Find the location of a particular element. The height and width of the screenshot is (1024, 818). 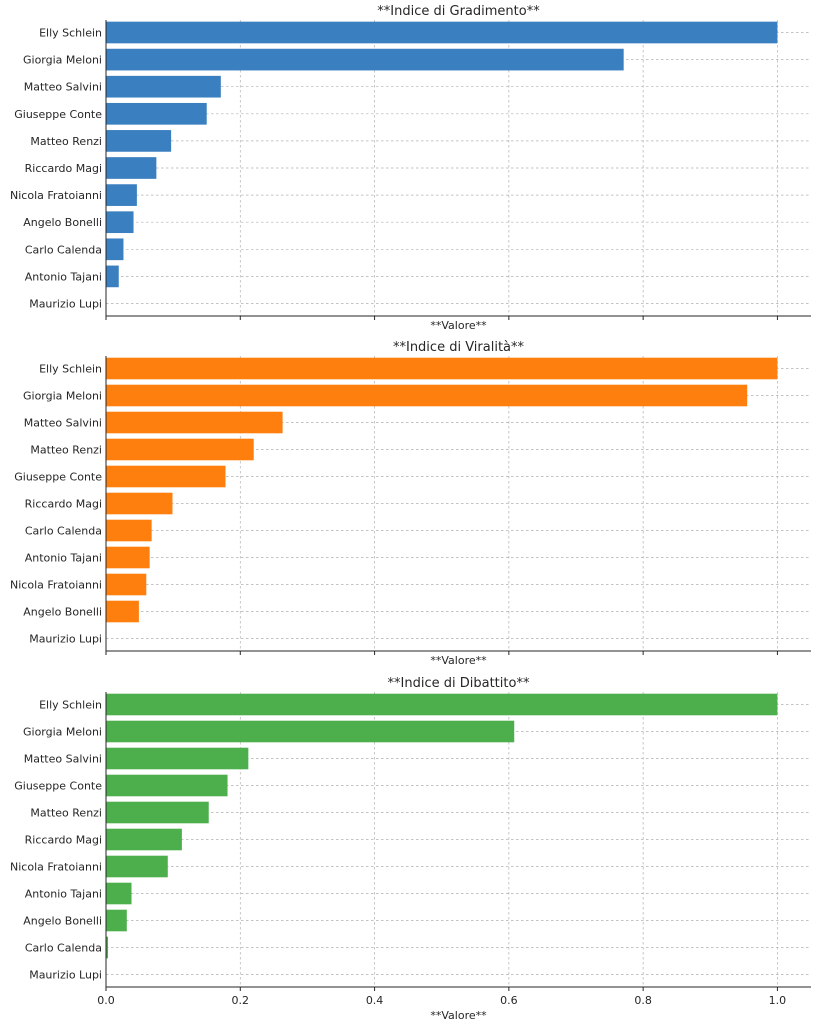

chart-title: **Indice di Gradimento** is located at coordinates (458, 11).